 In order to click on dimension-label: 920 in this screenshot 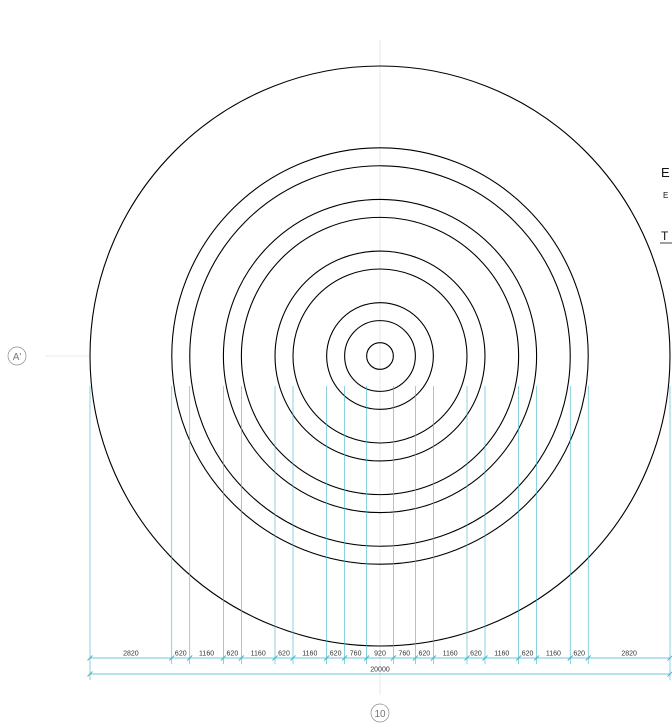, I will do `click(380, 654)`.